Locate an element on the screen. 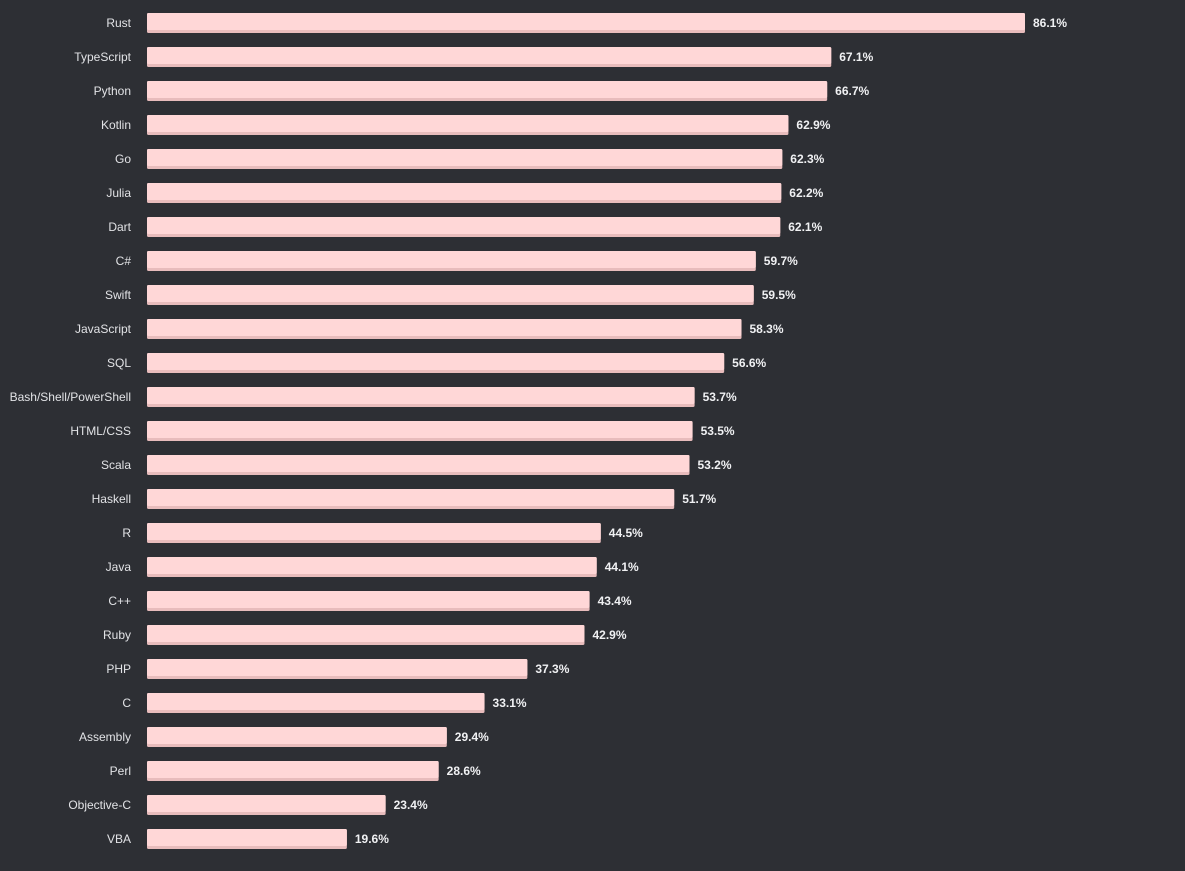 The height and width of the screenshot is (871, 1185). bar-row: Assembly 29.4% is located at coordinates (284, 737).